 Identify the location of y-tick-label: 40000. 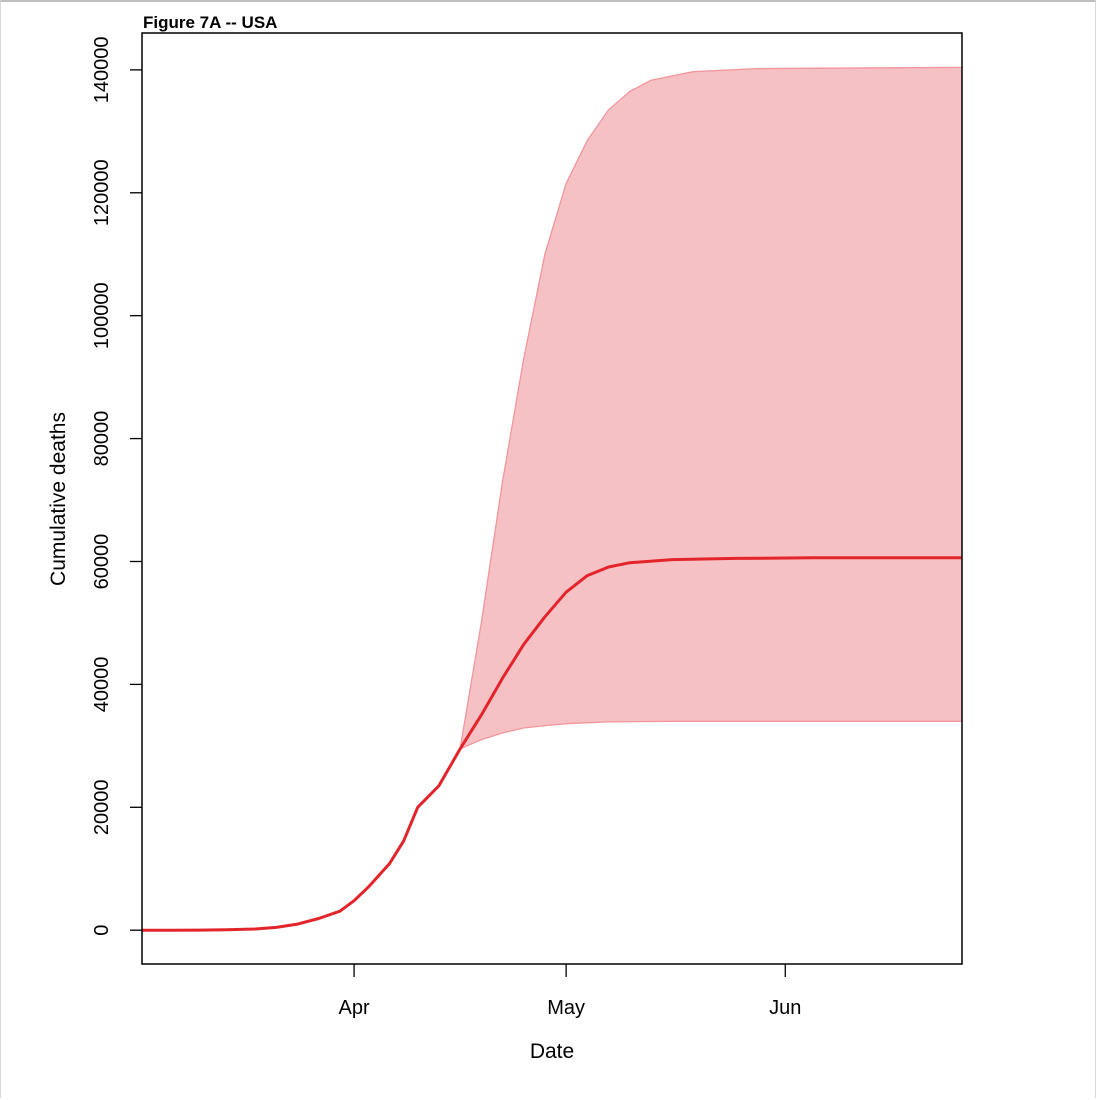
(102, 685).